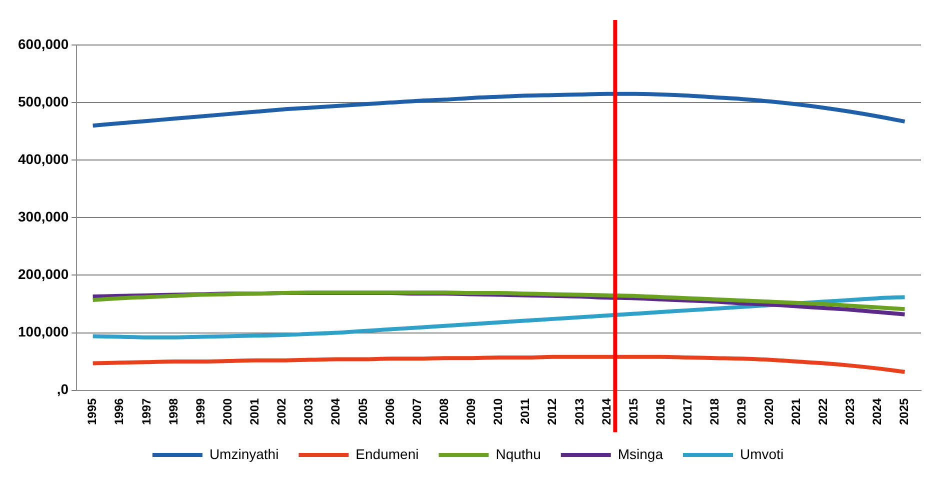 Image resolution: width=951 pixels, height=477 pixels. I want to click on legend-label: Umvoti, so click(762, 454).